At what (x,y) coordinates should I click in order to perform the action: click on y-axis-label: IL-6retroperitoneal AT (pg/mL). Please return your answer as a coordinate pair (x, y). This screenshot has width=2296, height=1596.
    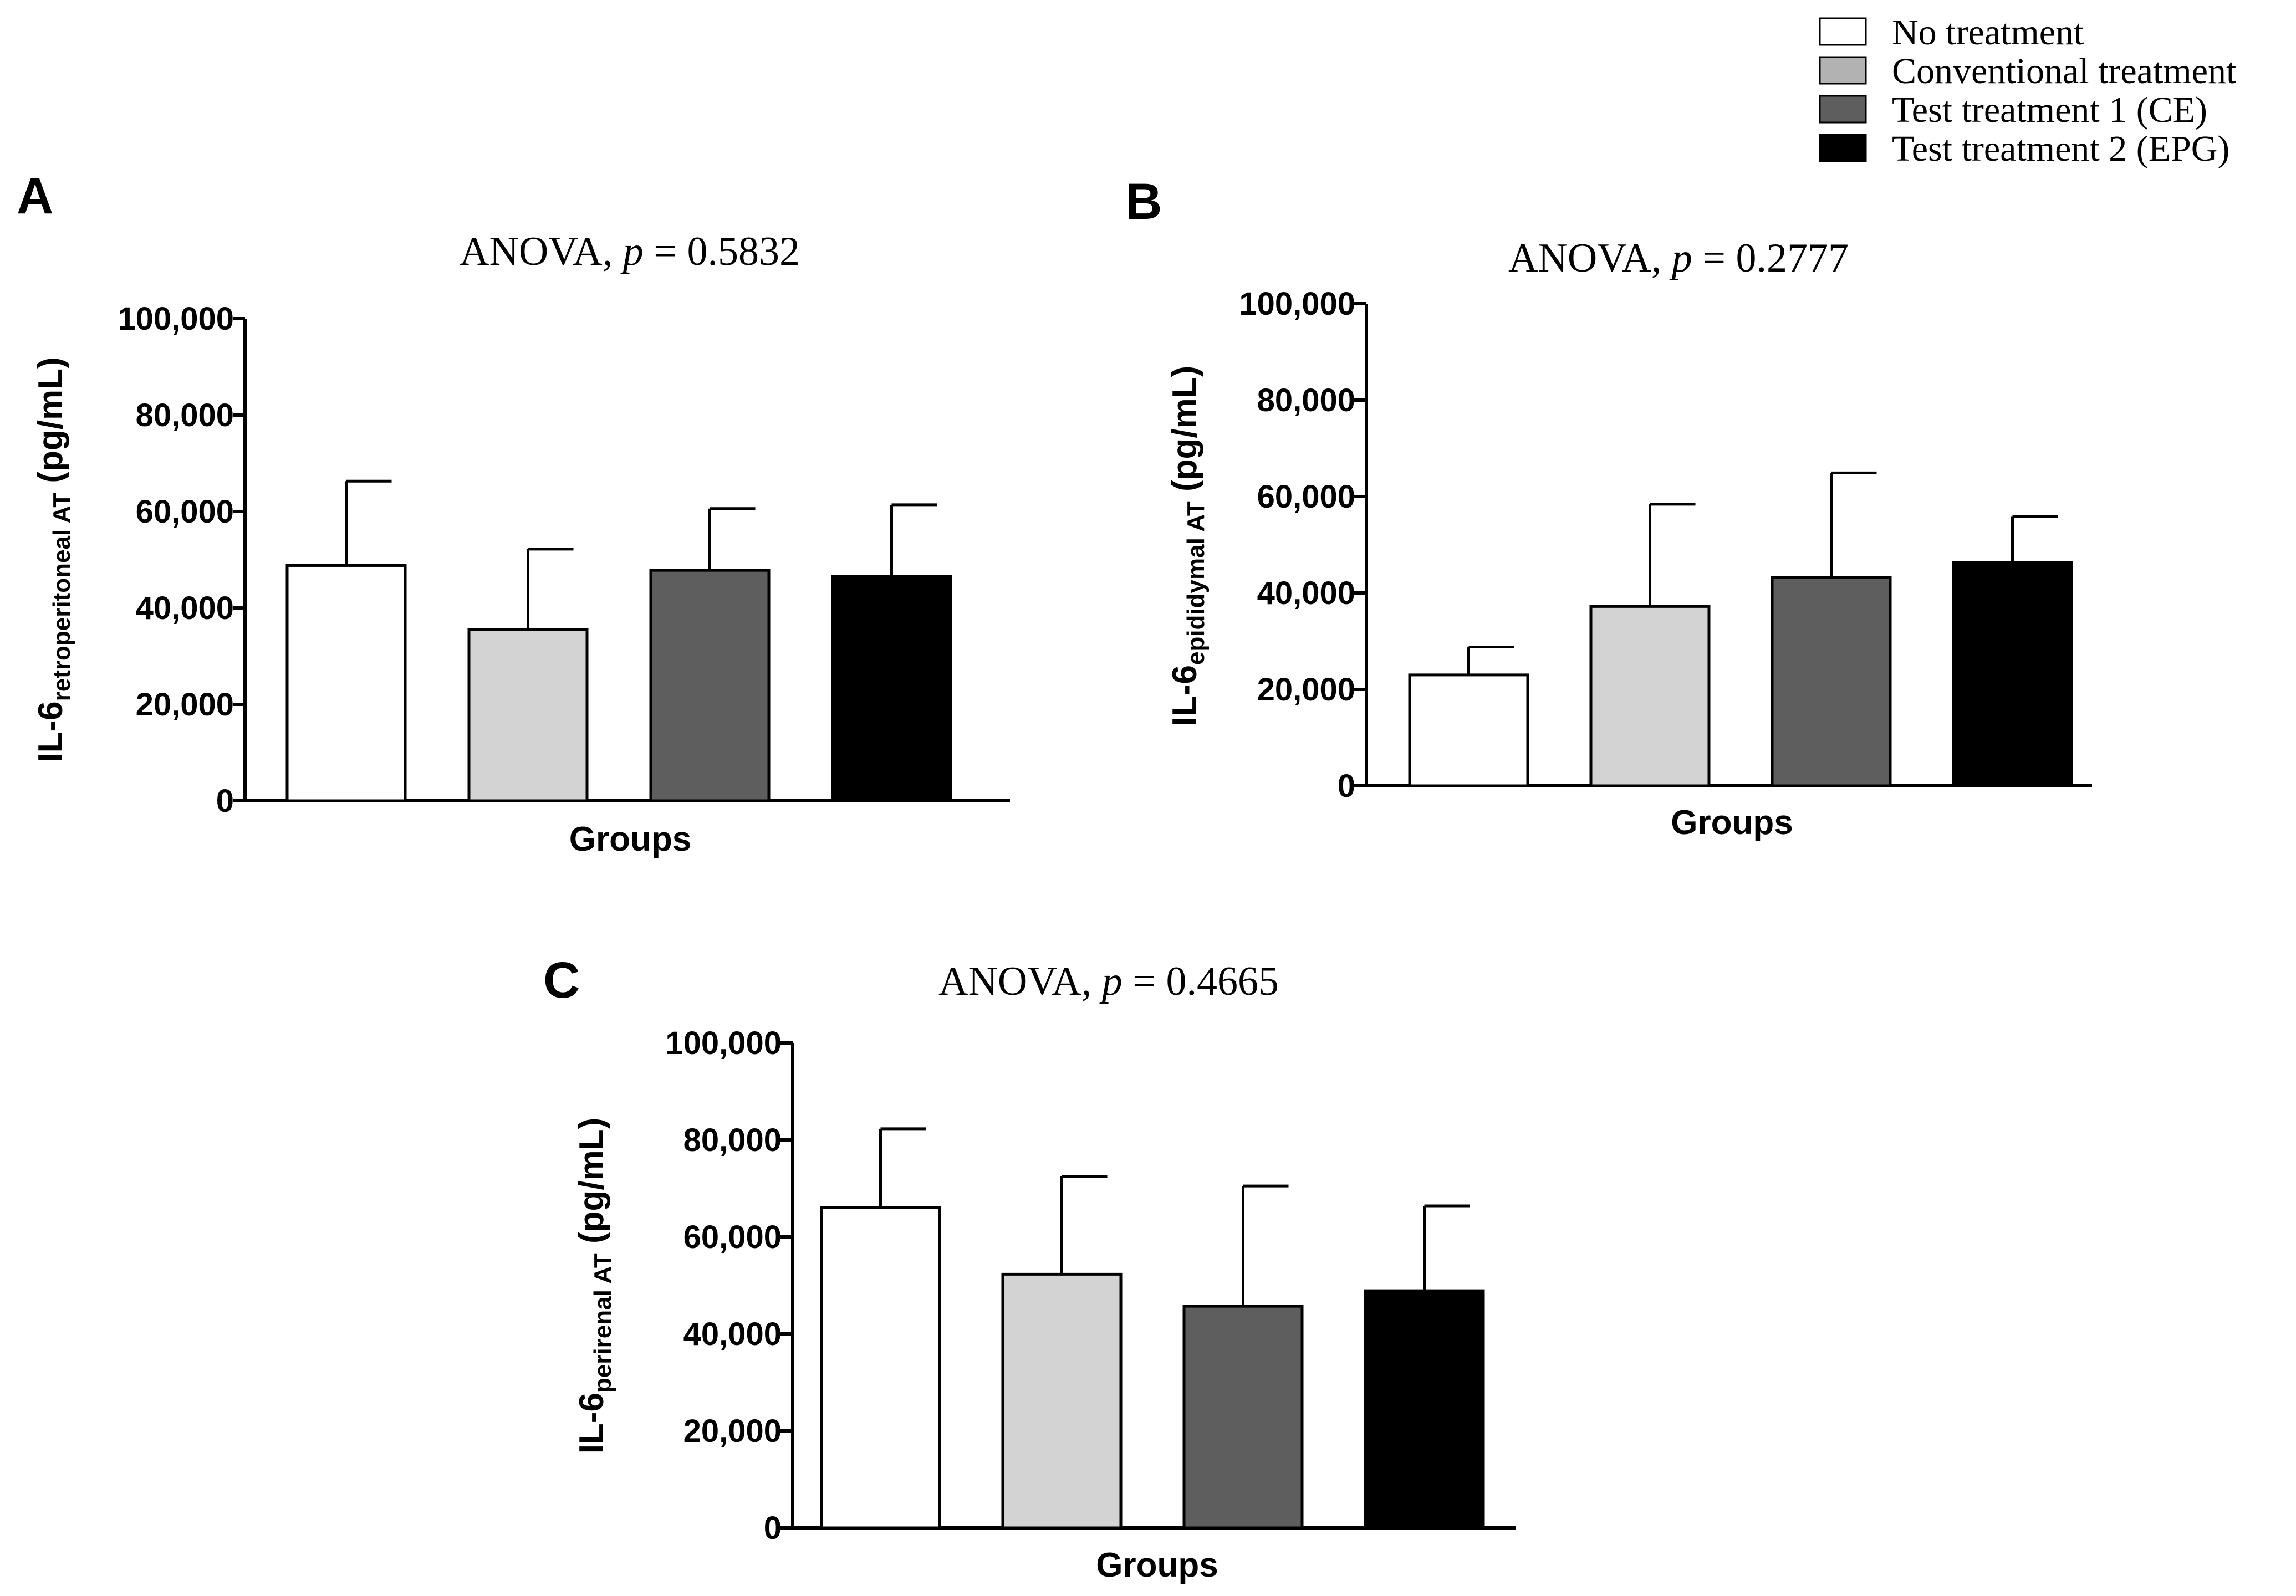
    Looking at the image, I should click on (53, 559).